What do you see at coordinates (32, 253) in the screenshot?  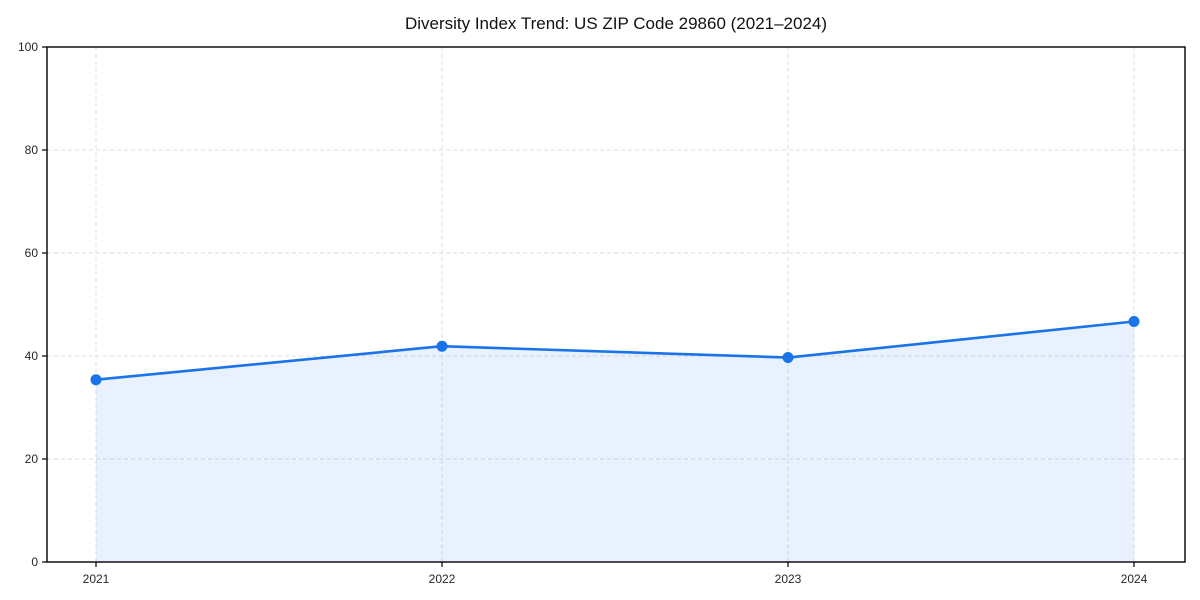 I see `y-tick-label: 60` at bounding box center [32, 253].